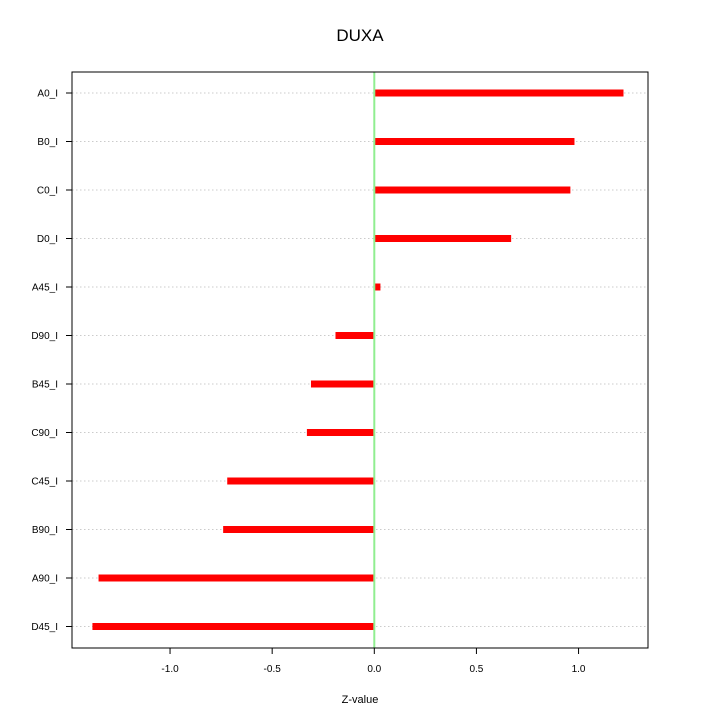 Image resolution: width=720 pixels, height=720 pixels. I want to click on bar-D45_I, so click(233, 626).